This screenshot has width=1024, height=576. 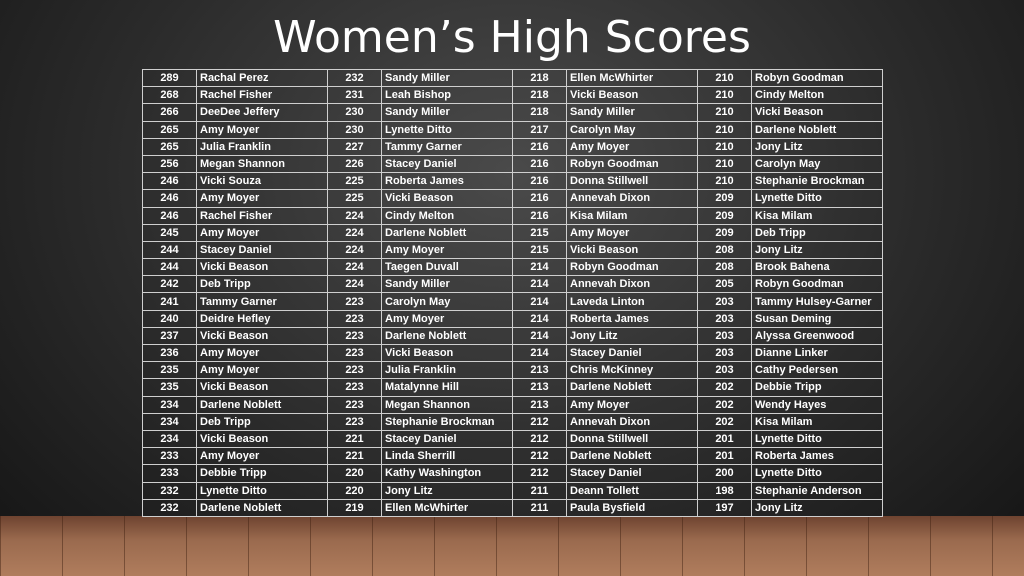 What do you see at coordinates (724, 284) in the screenshot?
I see `score-cell: 205` at bounding box center [724, 284].